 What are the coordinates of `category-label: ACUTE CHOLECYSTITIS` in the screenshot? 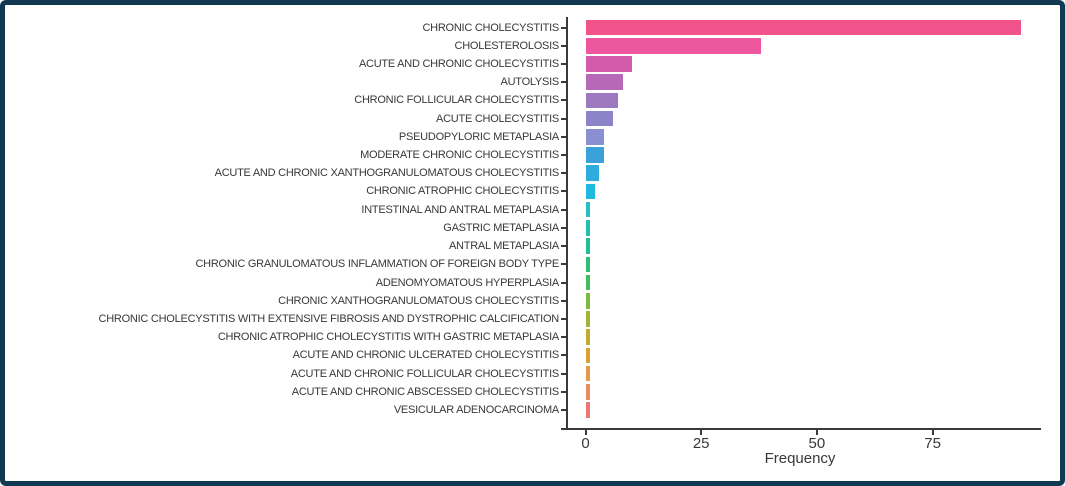 It's located at (497, 118).